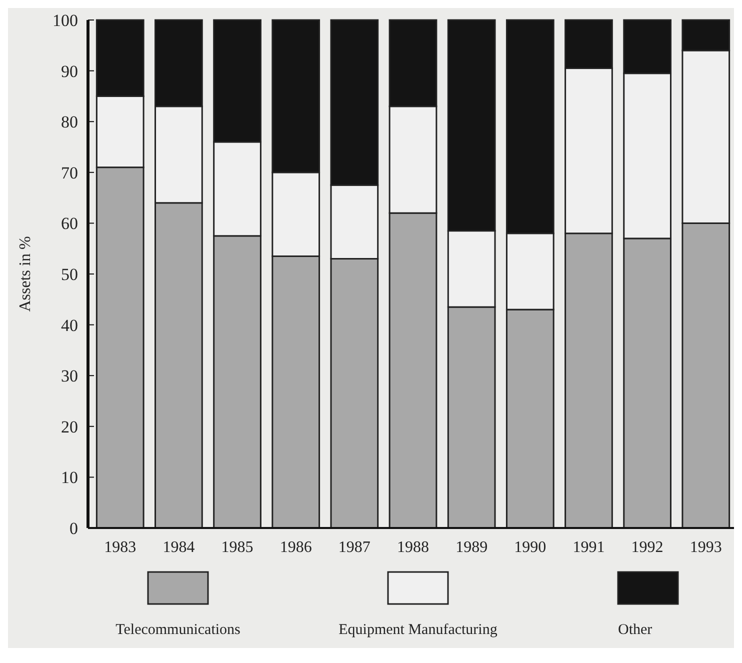 The width and height of the screenshot is (742, 663). I want to click on y-tick-label: 90, so click(69, 71).